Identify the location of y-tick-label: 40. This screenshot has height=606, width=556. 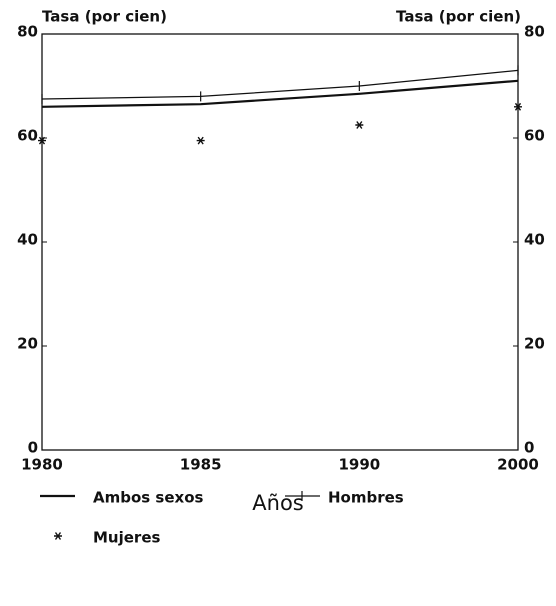
(27, 240).